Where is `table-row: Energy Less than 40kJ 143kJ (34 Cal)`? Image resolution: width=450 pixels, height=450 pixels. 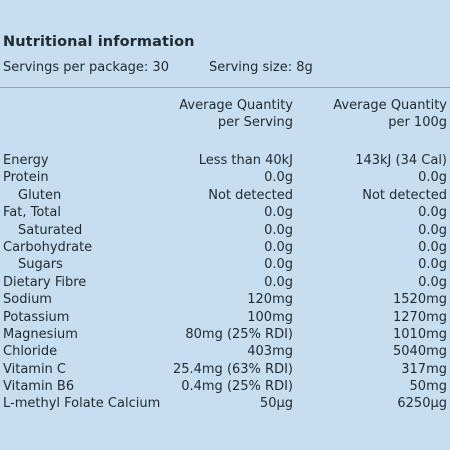 table-row: Energy Less than 40kJ 143kJ (34 Cal) is located at coordinates (225, 160).